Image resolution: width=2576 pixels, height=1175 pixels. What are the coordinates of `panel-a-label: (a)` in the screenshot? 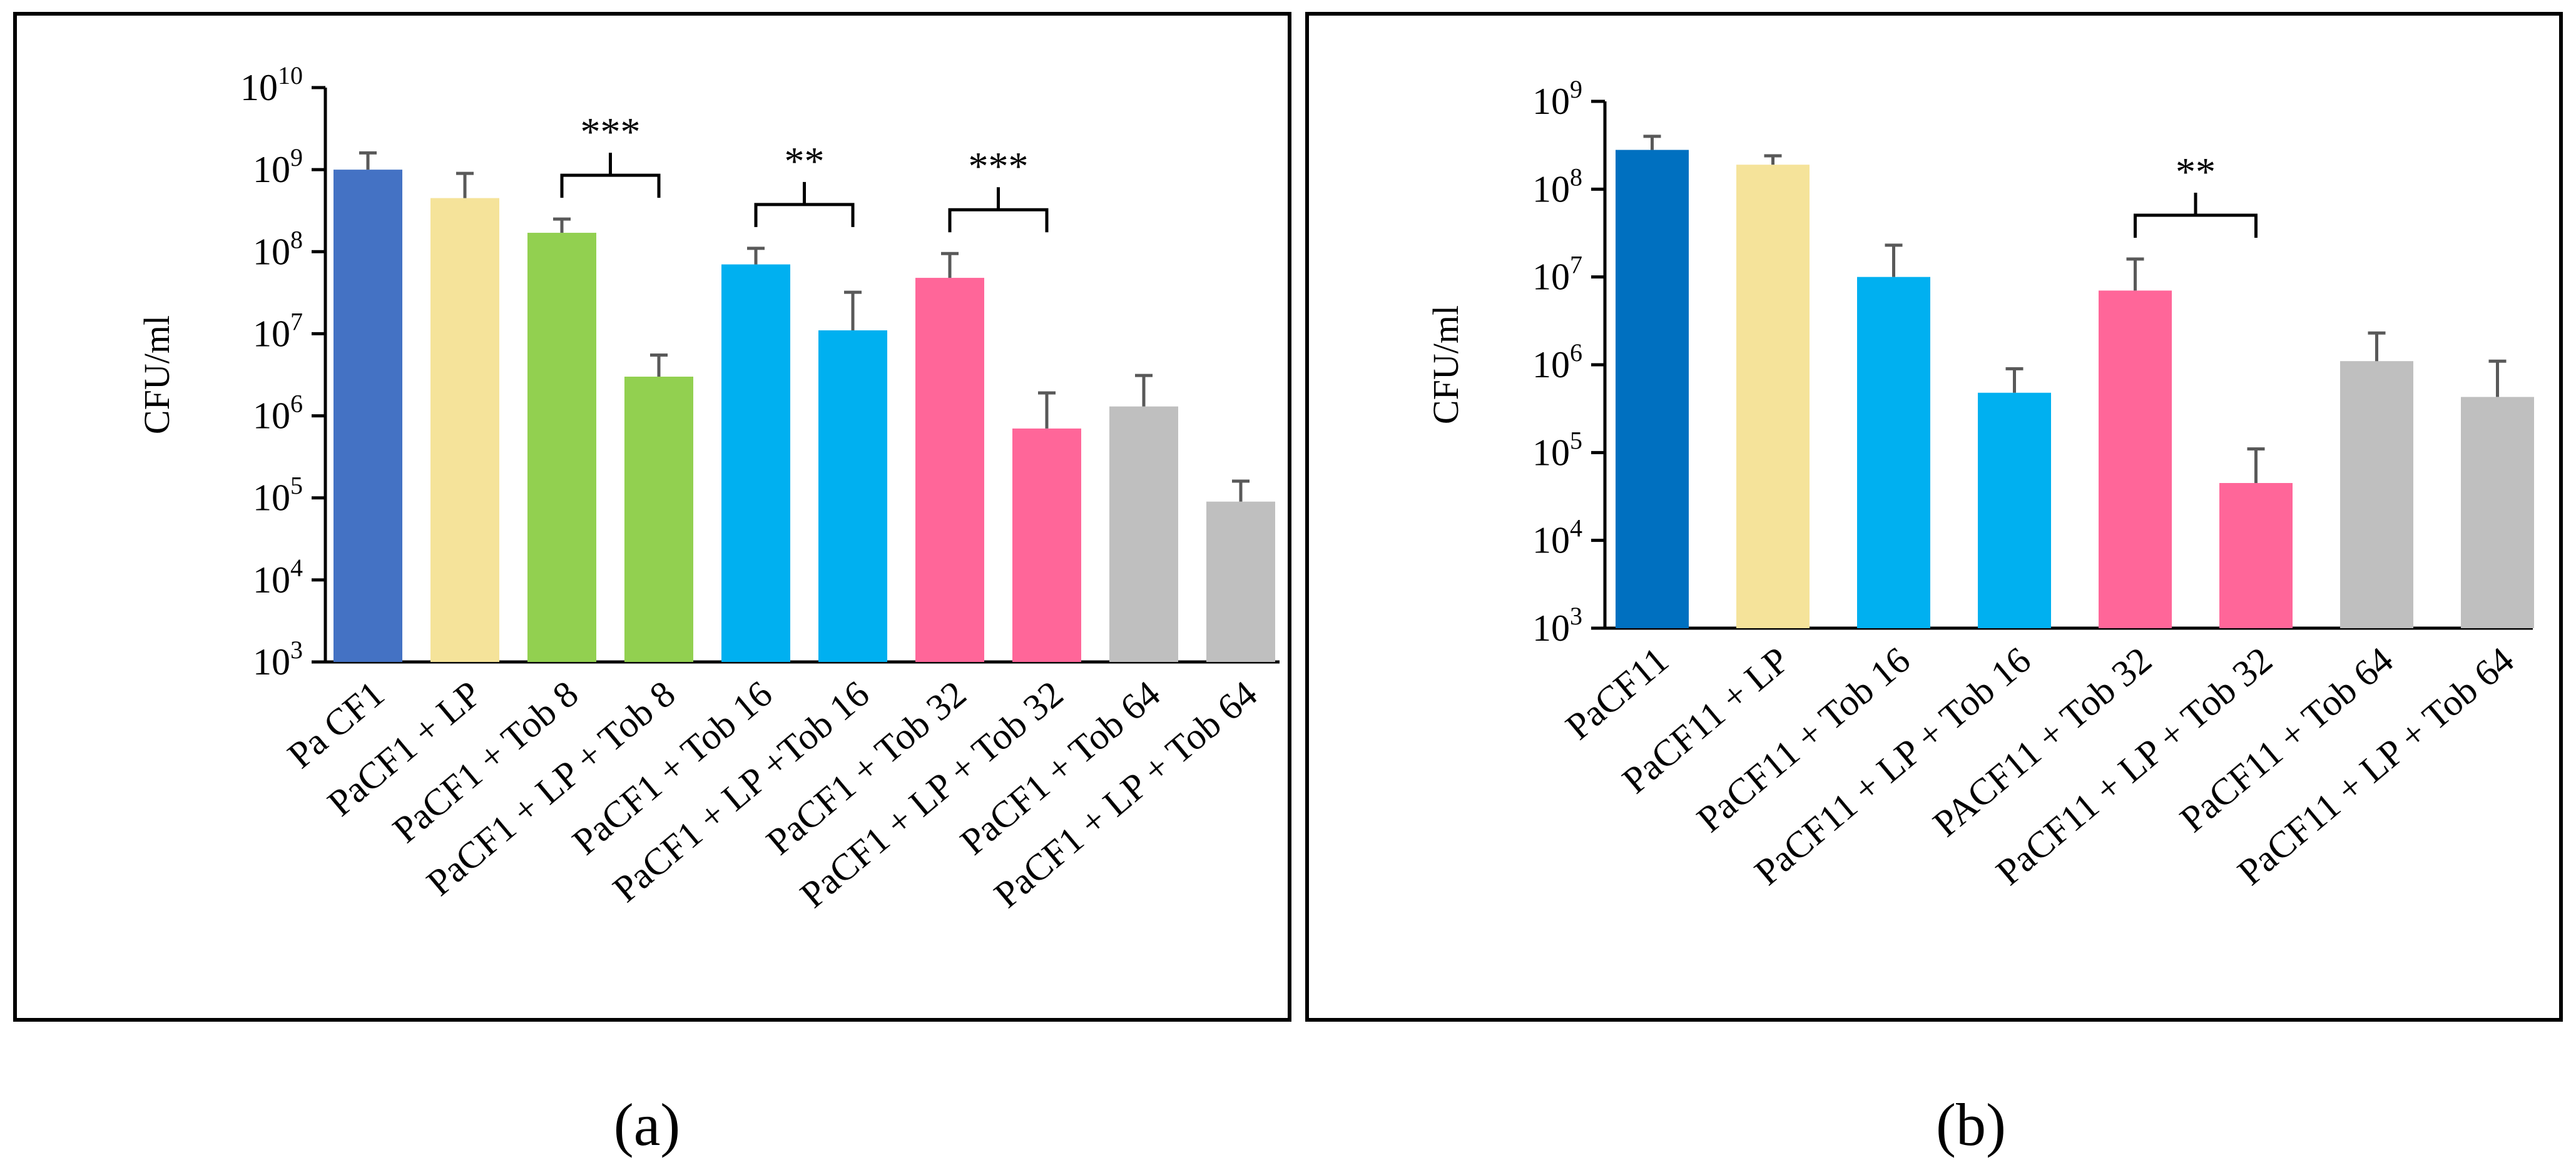 It's located at (647, 1124).